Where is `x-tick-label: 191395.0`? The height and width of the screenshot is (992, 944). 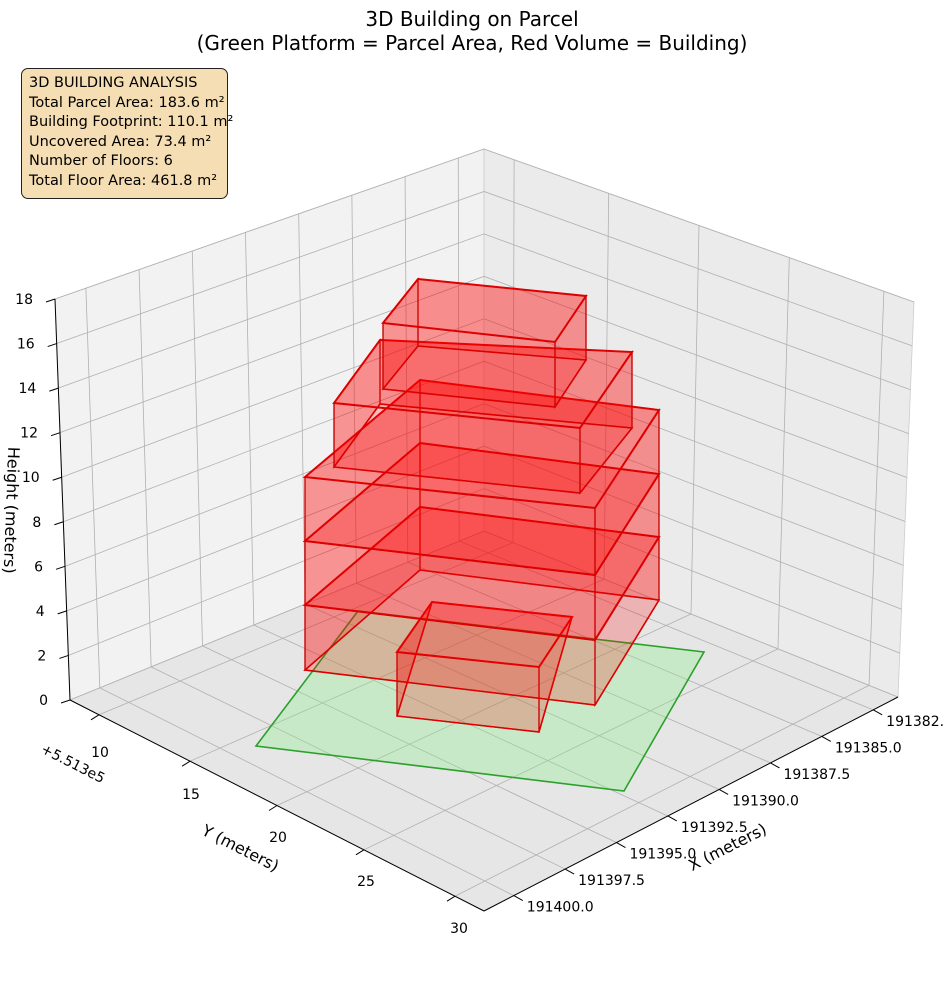
x-tick-label: 191395.0 is located at coordinates (662, 855).